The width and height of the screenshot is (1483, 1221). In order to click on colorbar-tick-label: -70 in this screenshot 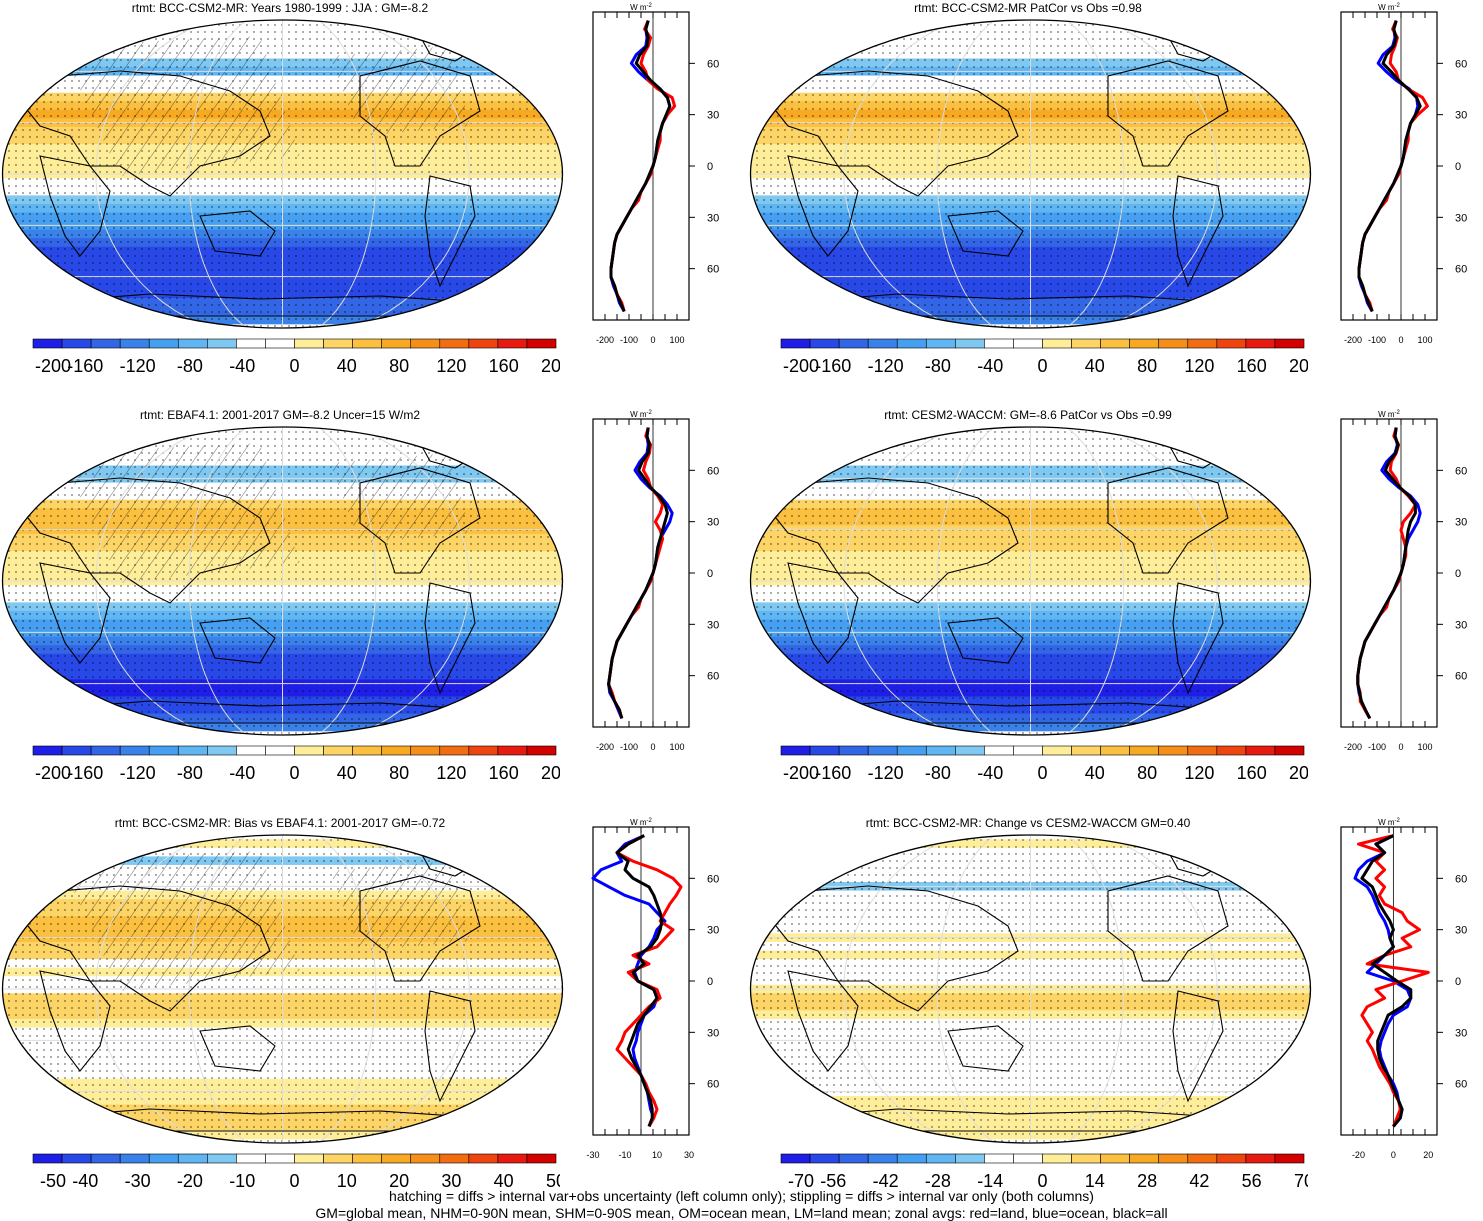, I will do `click(801, 1181)`.